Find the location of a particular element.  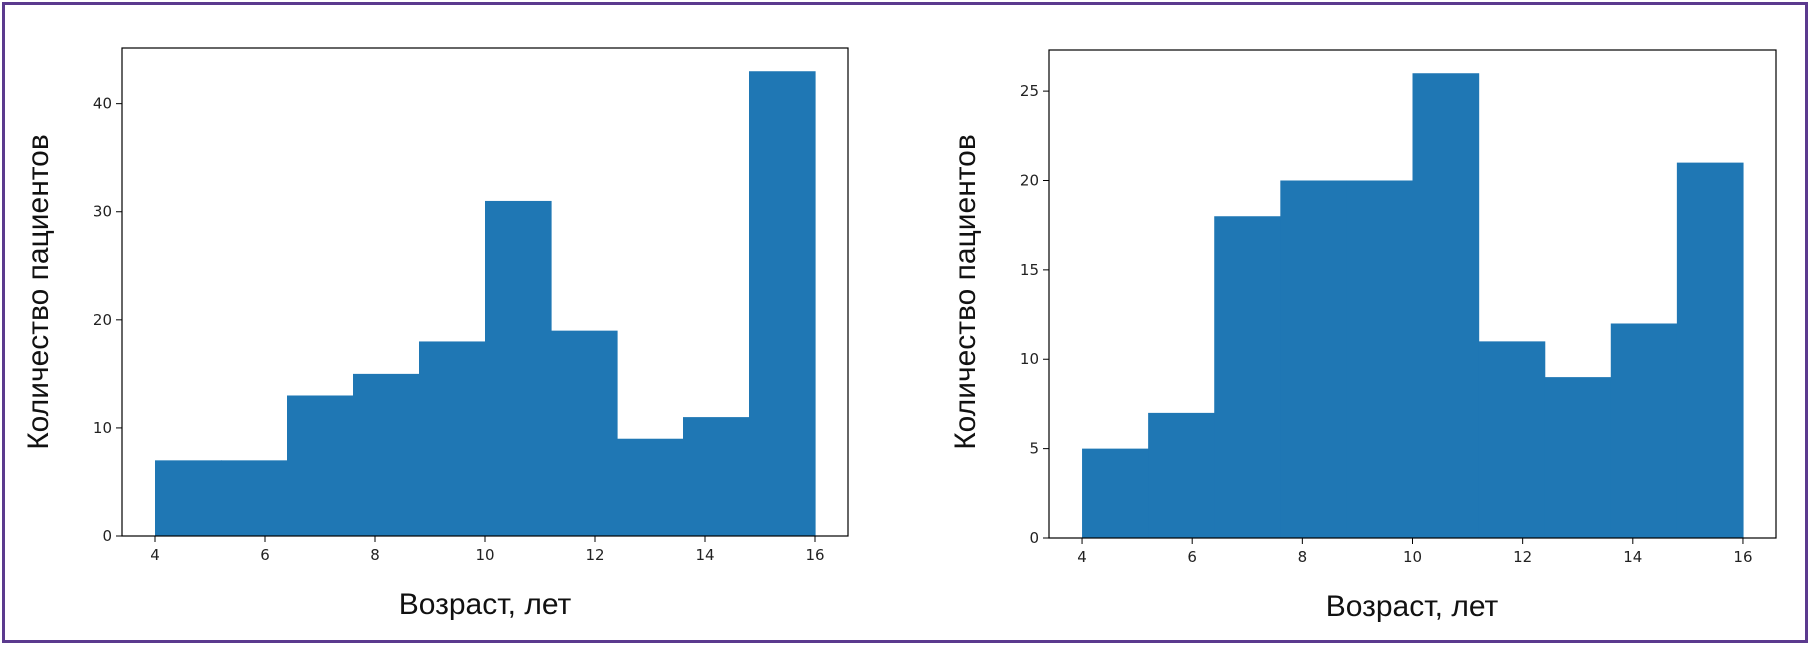

left-y-tick-label-0: 0 is located at coordinates (107, 536).